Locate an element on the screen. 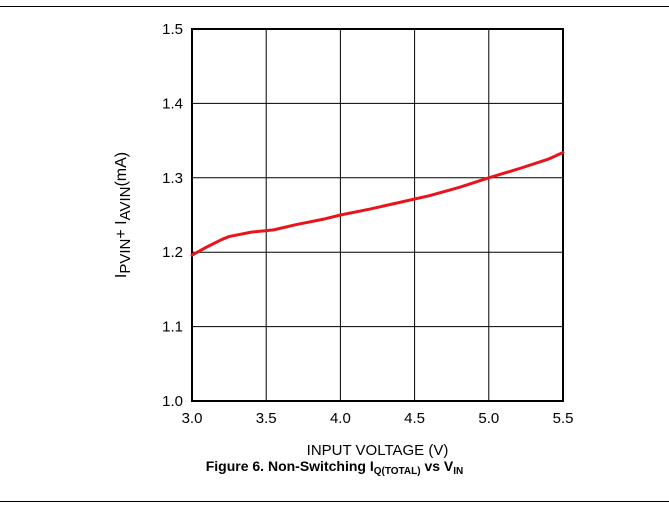 The height and width of the screenshot is (508, 669). y-tick-label: 1.1 is located at coordinates (172, 327).